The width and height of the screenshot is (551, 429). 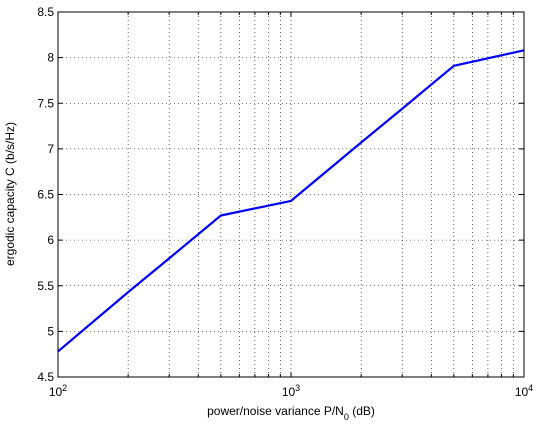 What do you see at coordinates (50, 149) in the screenshot?
I see `y-tick-label: 7` at bounding box center [50, 149].